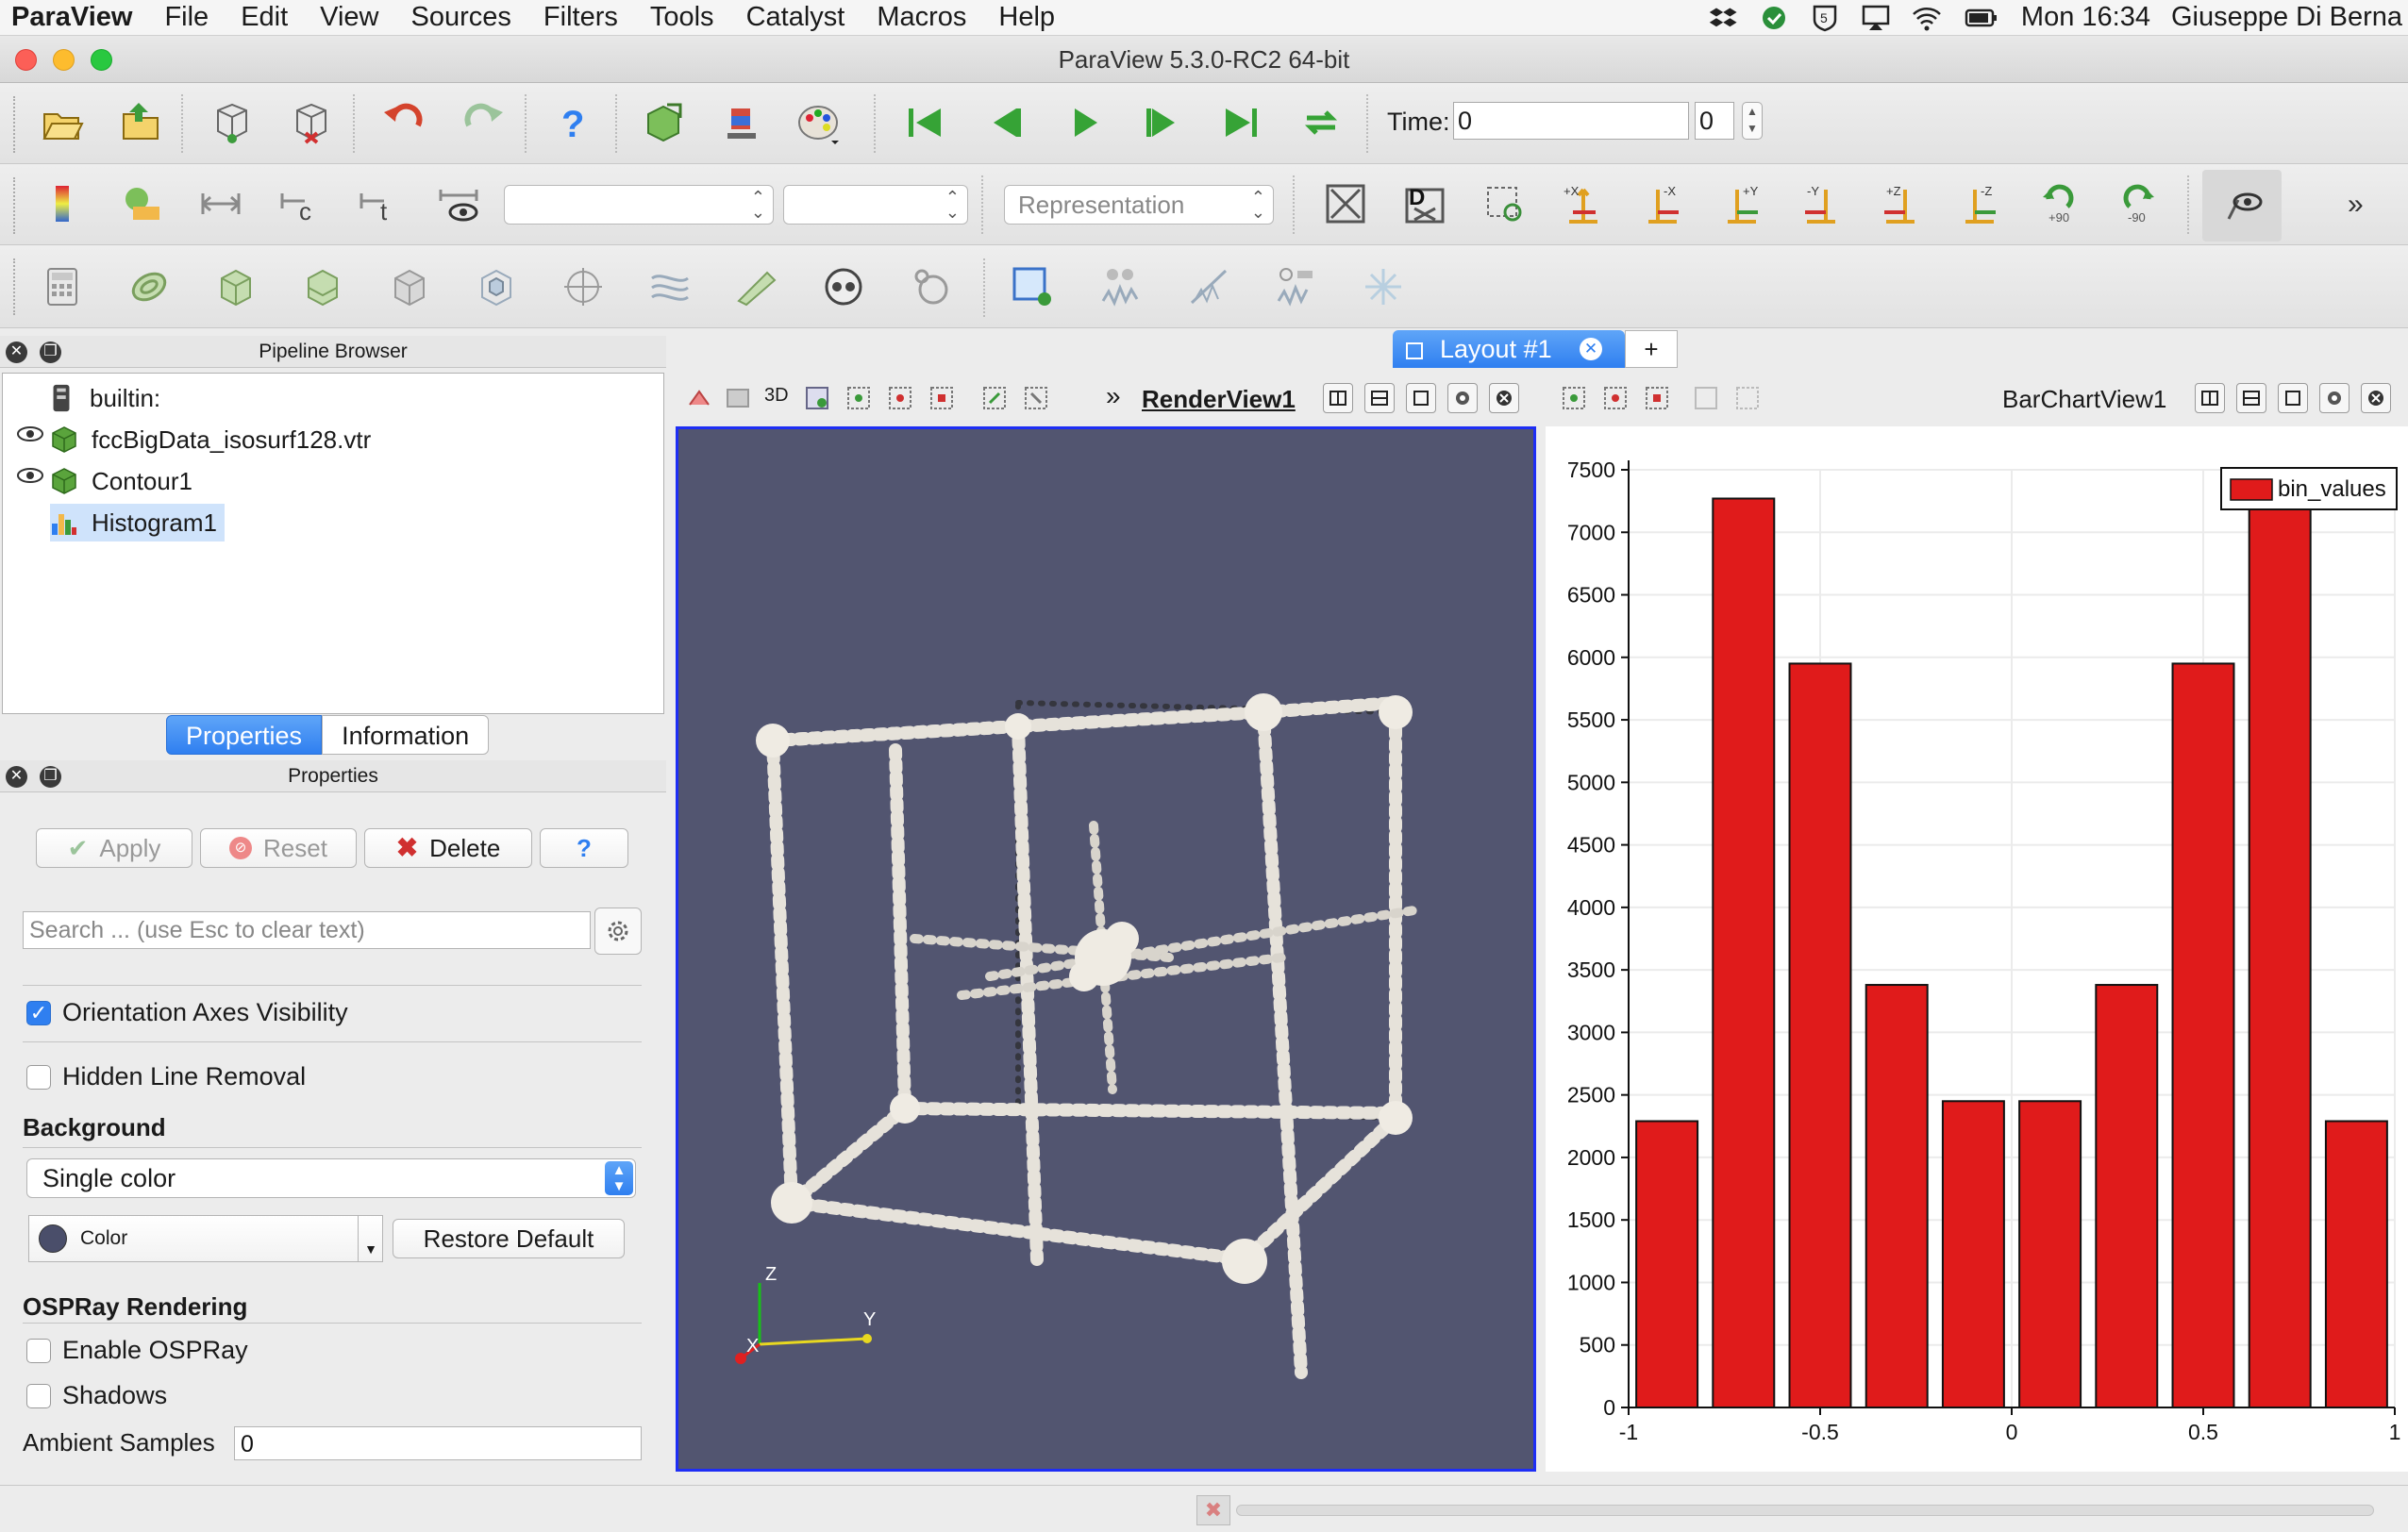 This screenshot has height=1532, width=2408. I want to click on view-plus-y-icon: +Y, so click(1741, 203).